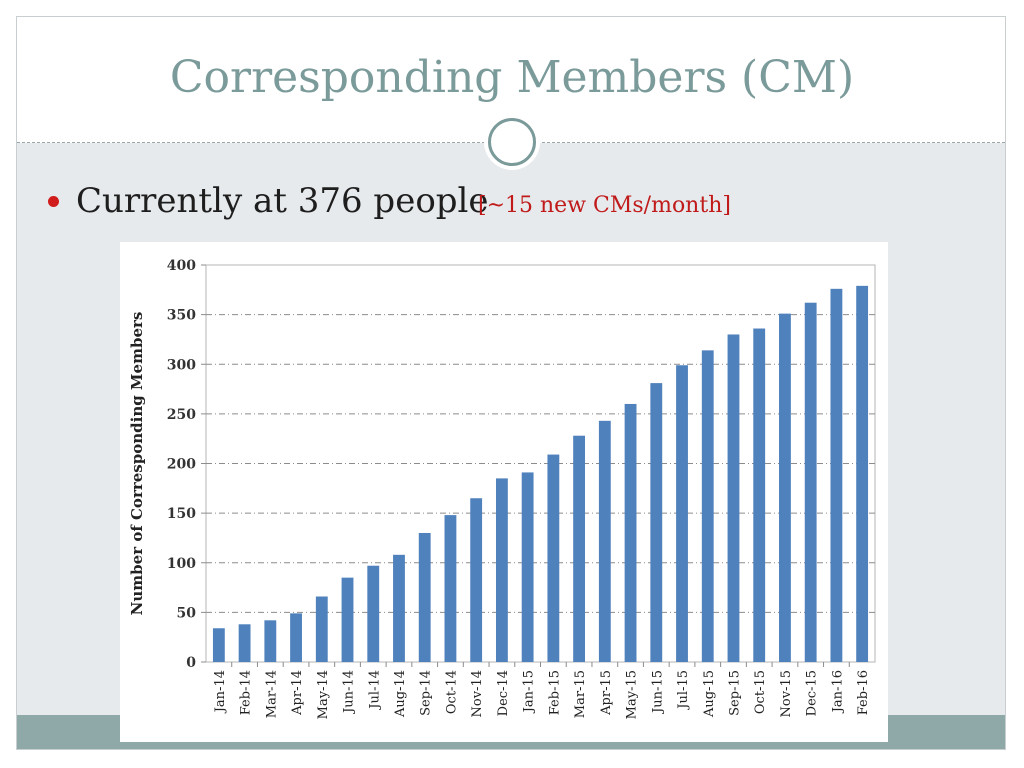 This screenshot has height=768, width=1024. I want to click on x-tick-label: Aug-15, so click(709, 694).